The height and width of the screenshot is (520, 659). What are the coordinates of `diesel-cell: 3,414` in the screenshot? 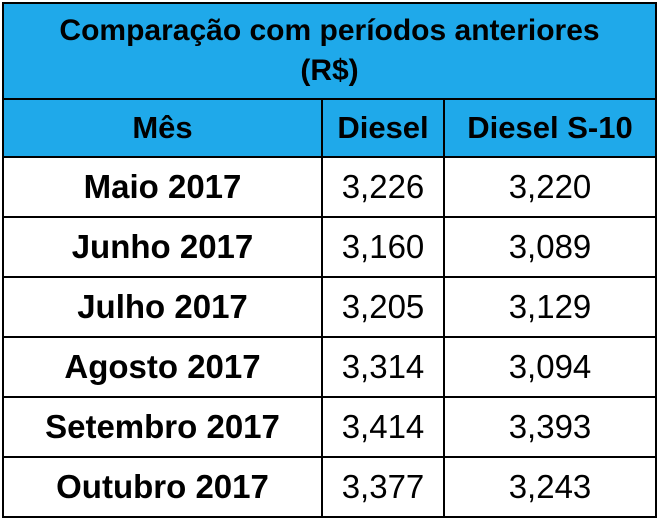 It's located at (383, 427).